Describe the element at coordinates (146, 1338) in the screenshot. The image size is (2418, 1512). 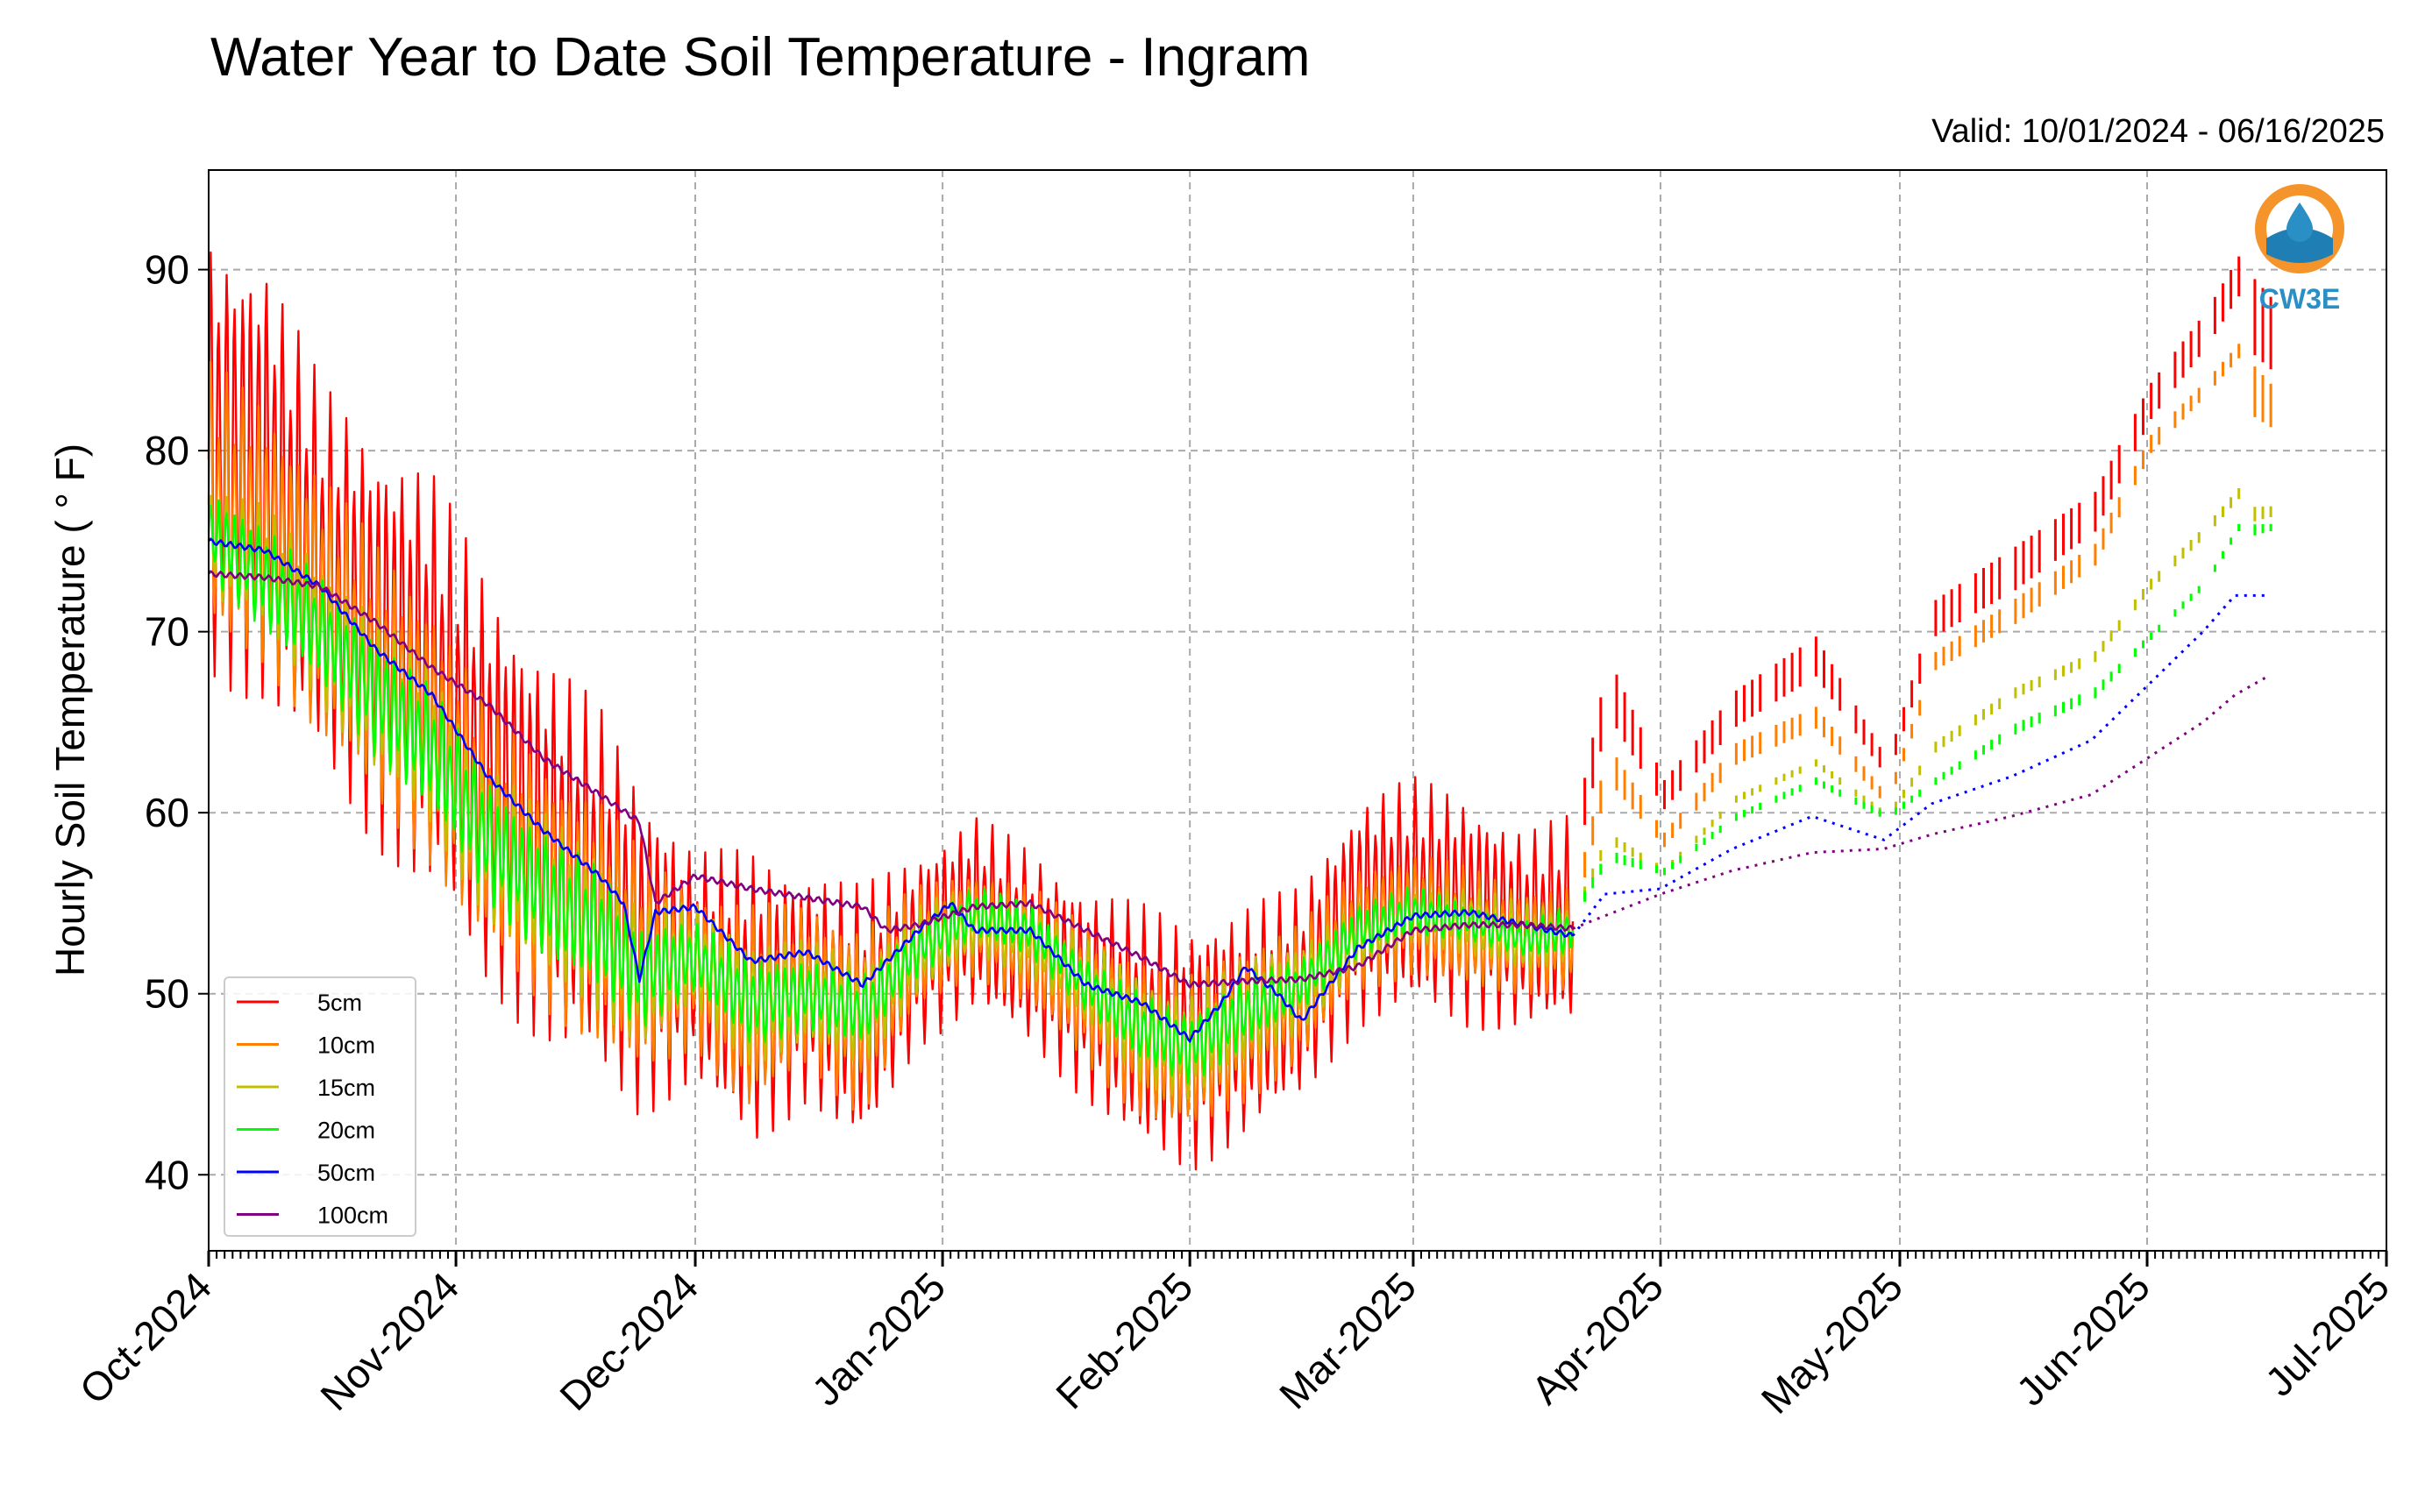
I see `x-tick-label: Oct-2024` at that location.